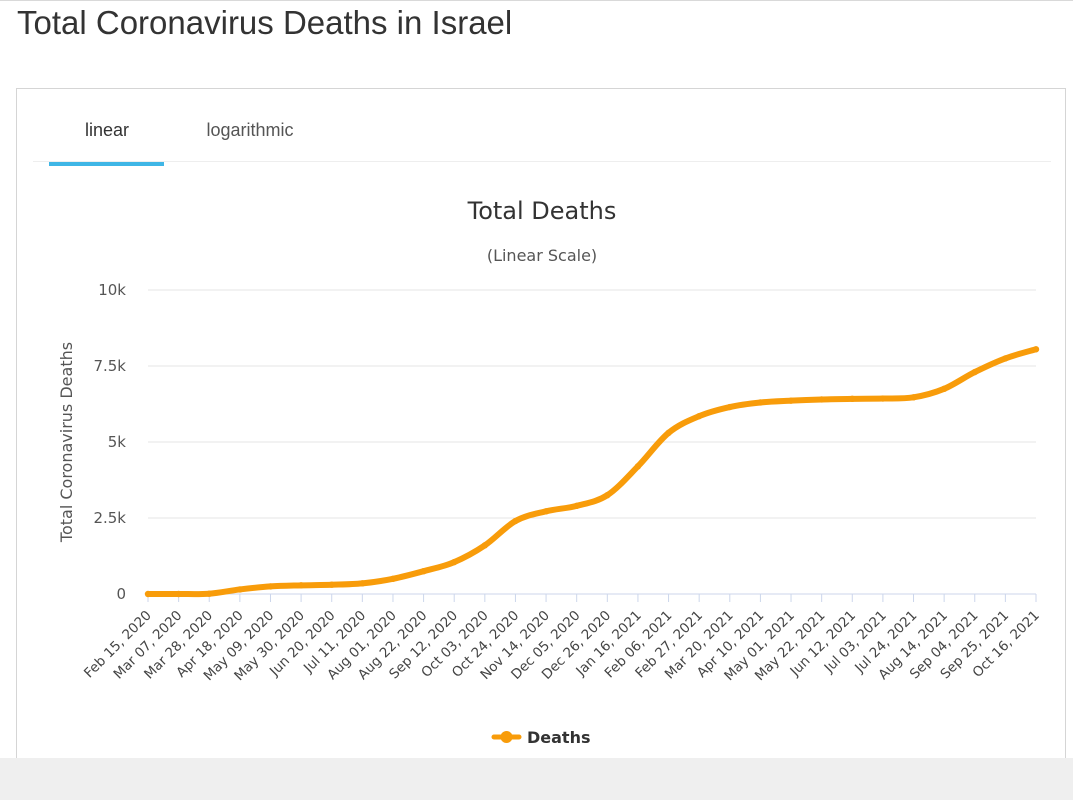 This screenshot has width=1073, height=800. I want to click on top-rule, so click(536, 0).